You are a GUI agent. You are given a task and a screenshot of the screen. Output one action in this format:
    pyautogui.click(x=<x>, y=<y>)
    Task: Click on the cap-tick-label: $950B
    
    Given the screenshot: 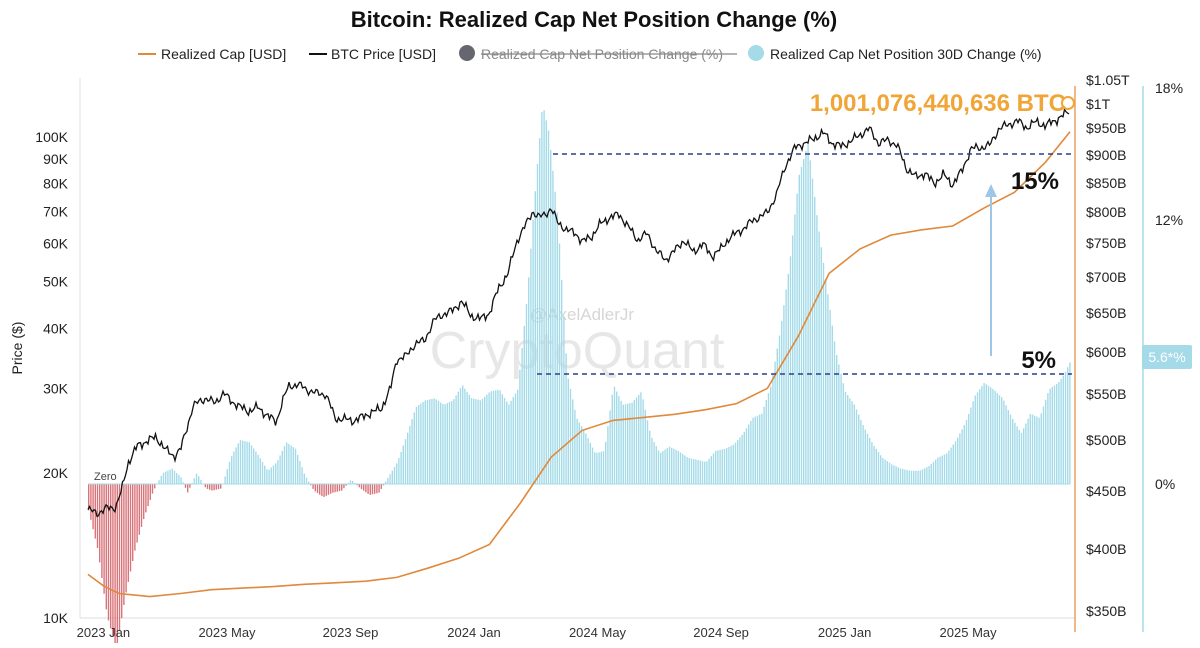 What is the action you would take?
    pyautogui.click(x=1106, y=128)
    